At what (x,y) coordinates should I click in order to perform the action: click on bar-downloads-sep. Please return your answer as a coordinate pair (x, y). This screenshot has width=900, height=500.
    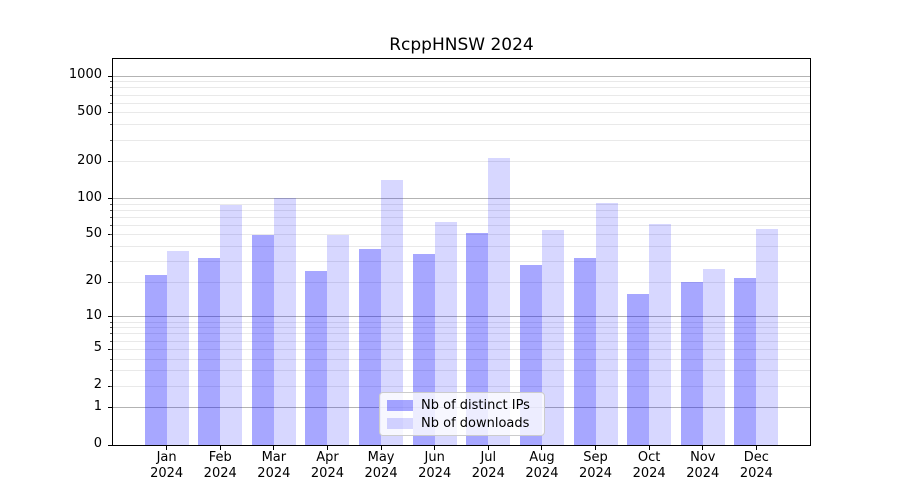
    Looking at the image, I should click on (606, 324).